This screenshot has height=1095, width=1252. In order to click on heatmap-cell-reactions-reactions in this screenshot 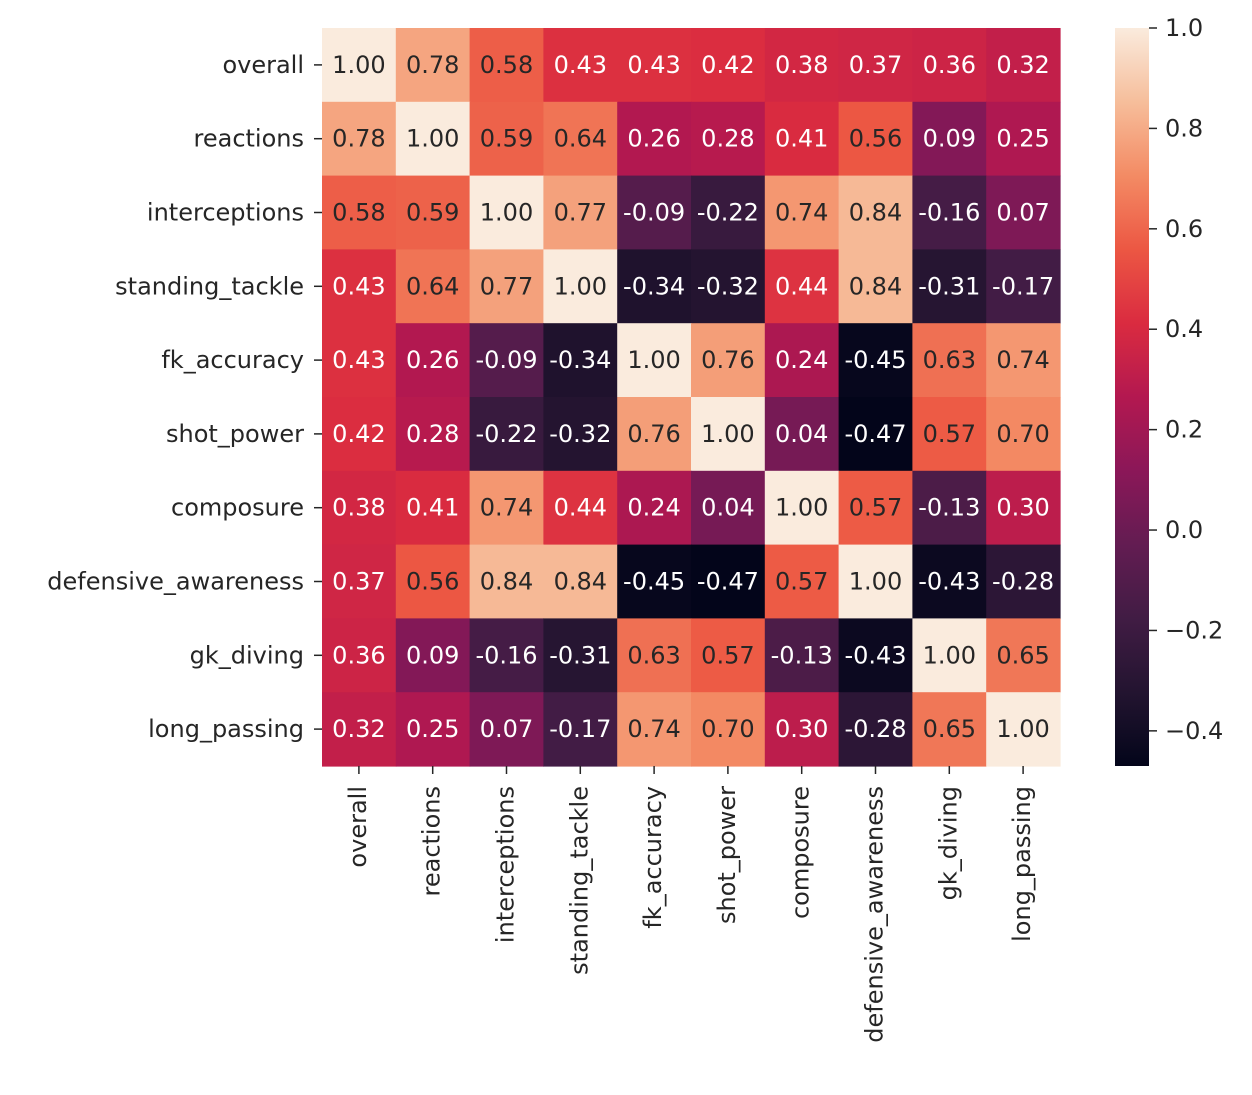, I will do `click(433, 139)`.